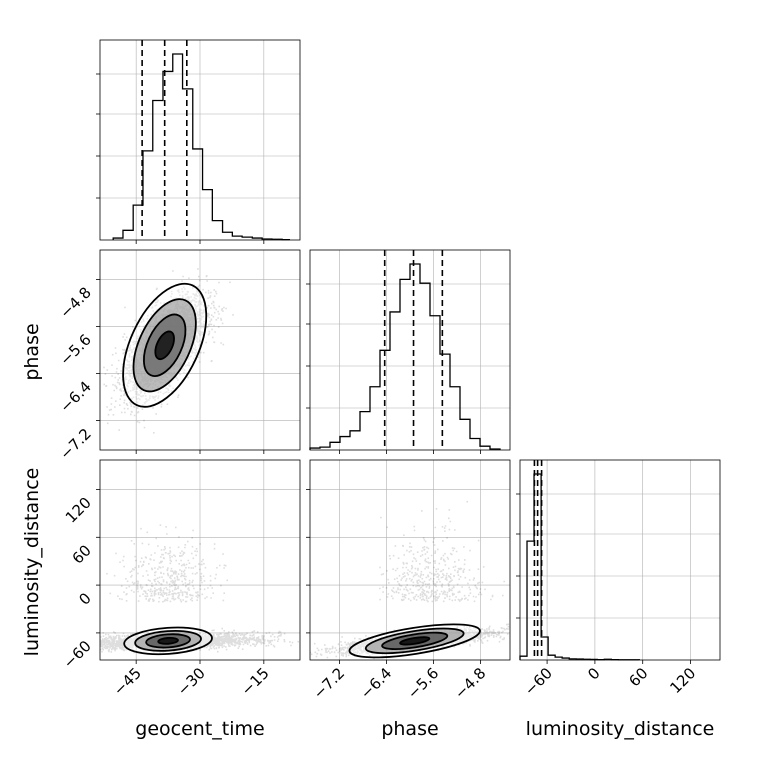  I want to click on histogram-phase, so click(405, 356).